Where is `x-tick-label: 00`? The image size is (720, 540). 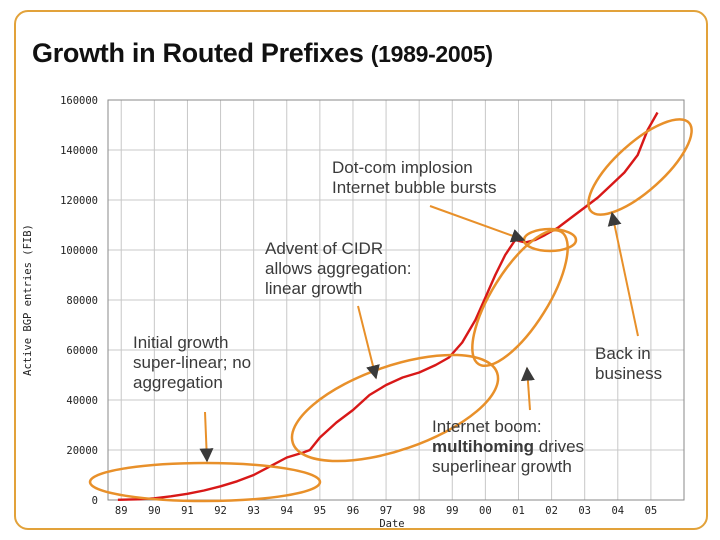
x-tick-label: 00 is located at coordinates (485, 511).